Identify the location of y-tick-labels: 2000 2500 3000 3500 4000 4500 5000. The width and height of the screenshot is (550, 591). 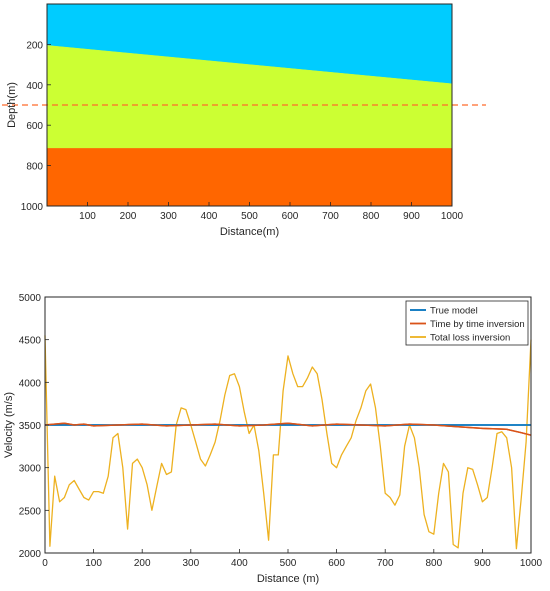
(34, 426).